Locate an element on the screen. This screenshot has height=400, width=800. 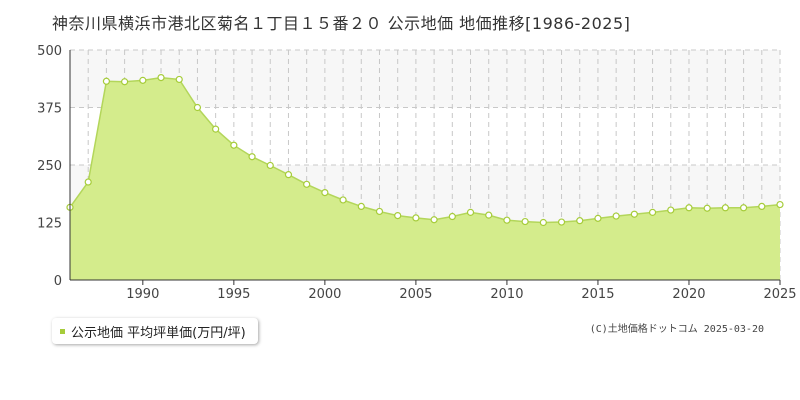
y-tick-label: 125 is located at coordinates (49, 224).